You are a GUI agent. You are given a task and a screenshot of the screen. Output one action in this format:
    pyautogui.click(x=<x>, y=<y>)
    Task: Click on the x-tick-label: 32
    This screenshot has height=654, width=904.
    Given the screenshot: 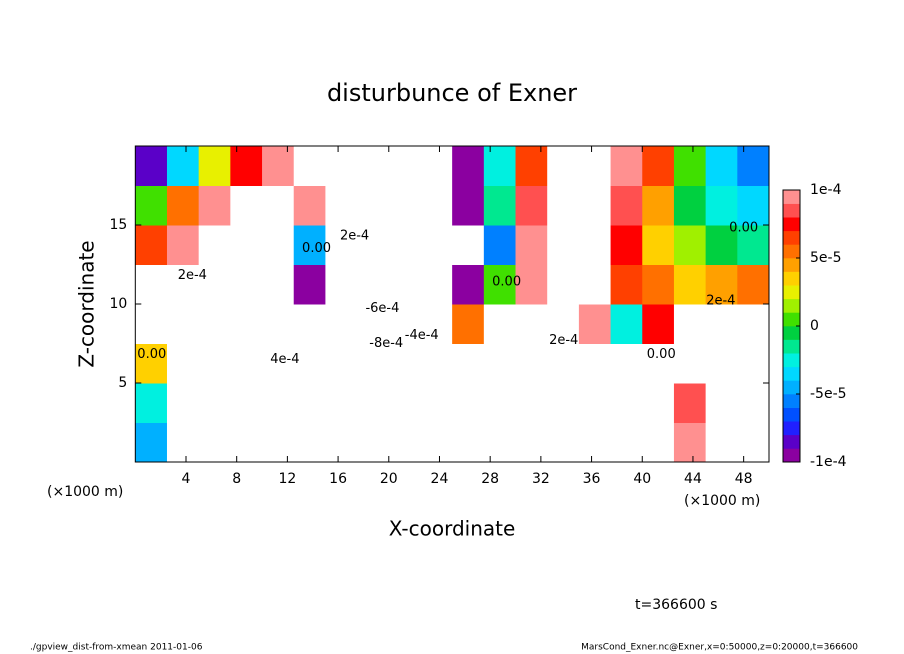 What is the action you would take?
    pyautogui.click(x=541, y=479)
    